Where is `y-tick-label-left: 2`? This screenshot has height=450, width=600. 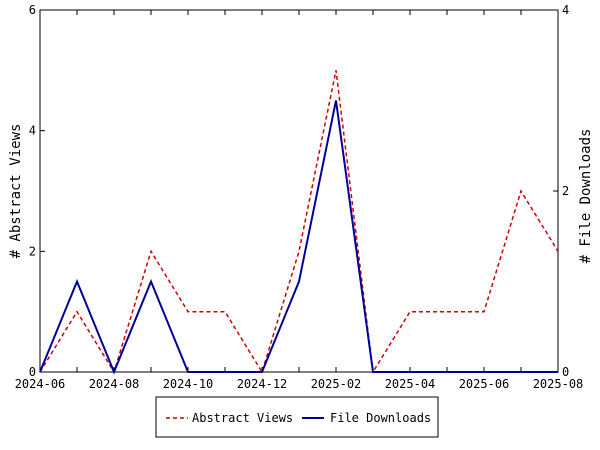
y-tick-label-left: 2 is located at coordinates (32, 251).